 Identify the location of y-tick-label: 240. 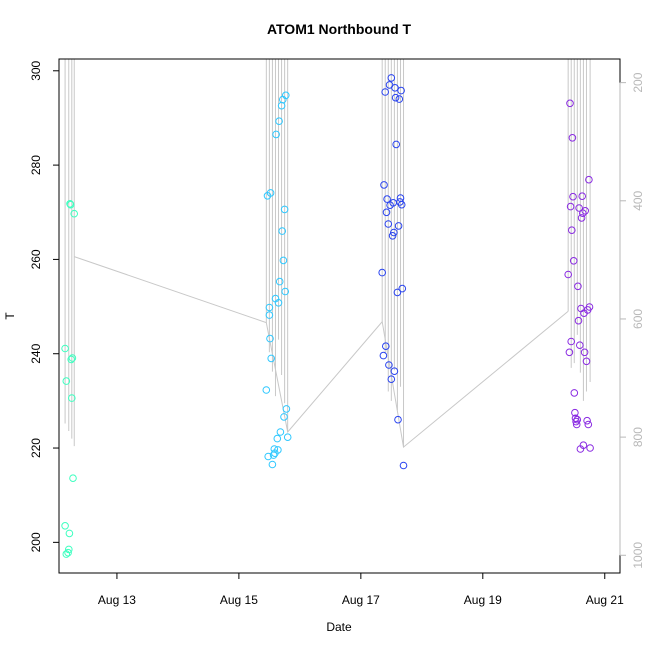
(36, 353).